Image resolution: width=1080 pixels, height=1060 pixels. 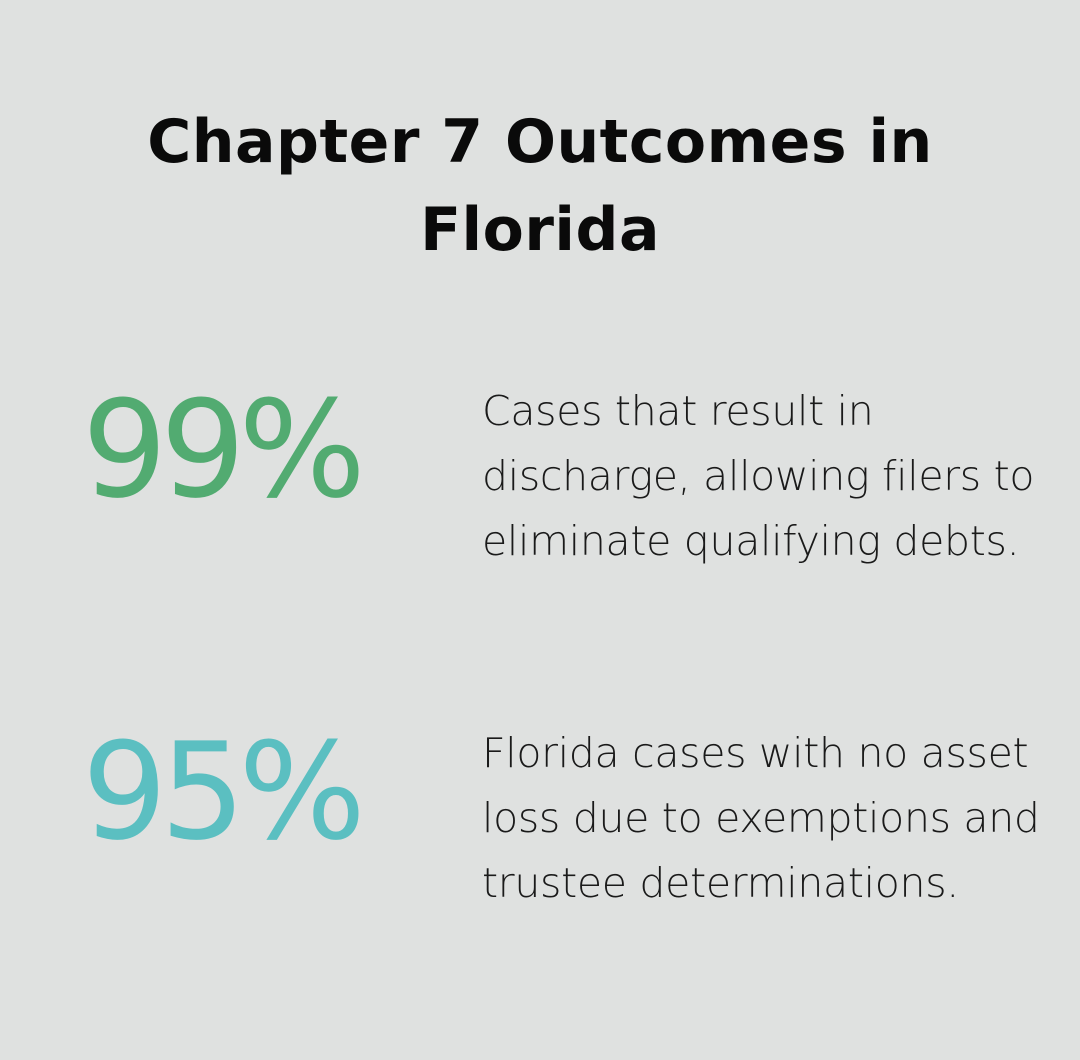 What do you see at coordinates (224, 792) in the screenshot?
I see `stat-value: 95%` at bounding box center [224, 792].